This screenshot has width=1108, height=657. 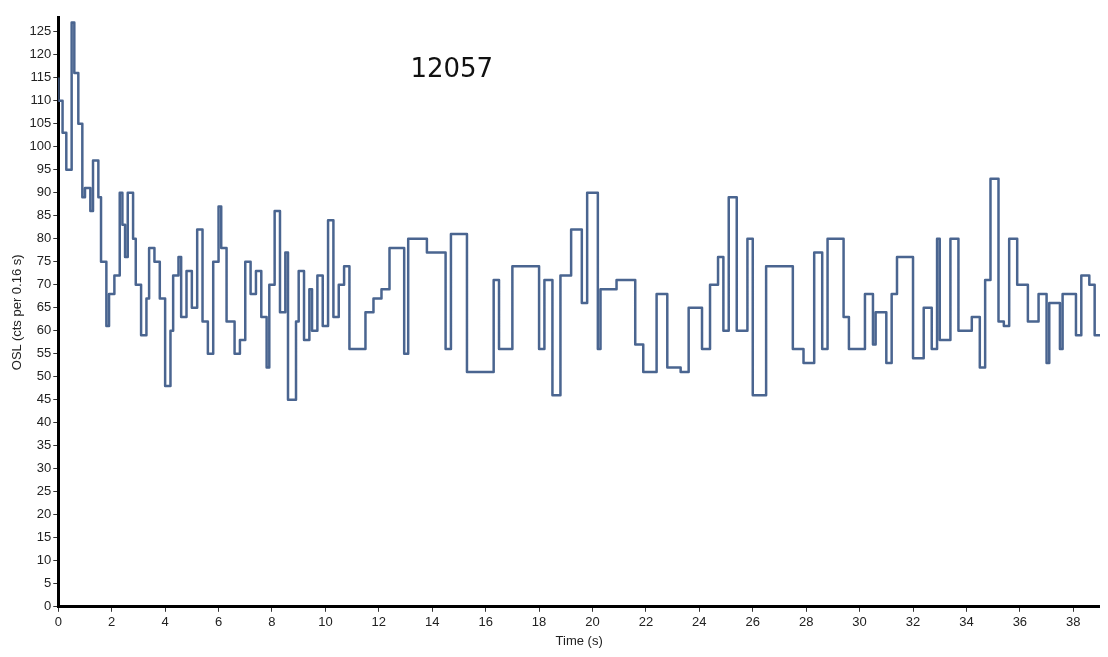 What do you see at coordinates (646, 622) in the screenshot?
I see `x-tick-label: 22` at bounding box center [646, 622].